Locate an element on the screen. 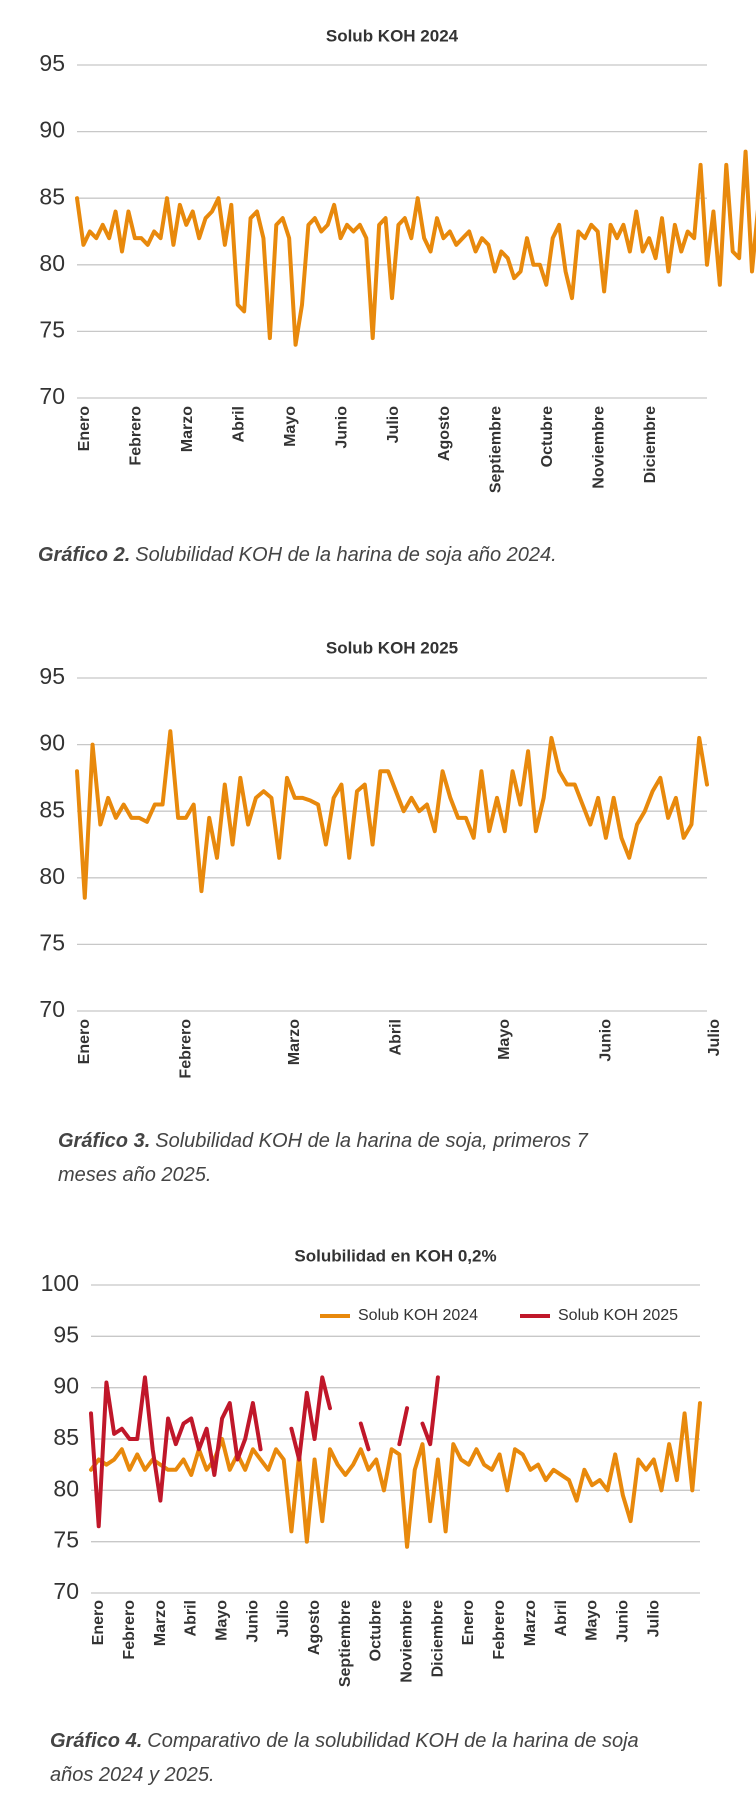 The image size is (756, 1818). chart-title: Solubilidad en KOH 0,2% is located at coordinates (395, 1255).